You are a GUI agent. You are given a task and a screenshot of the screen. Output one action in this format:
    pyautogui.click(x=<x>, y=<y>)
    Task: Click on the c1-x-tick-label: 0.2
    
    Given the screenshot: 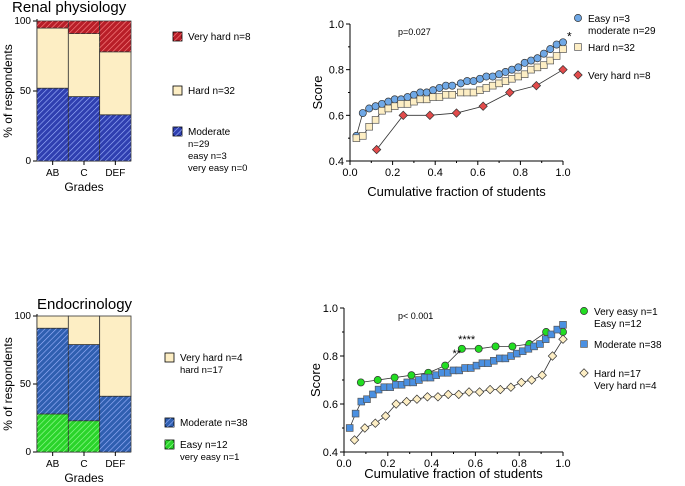 What is the action you would take?
    pyautogui.click(x=392, y=173)
    